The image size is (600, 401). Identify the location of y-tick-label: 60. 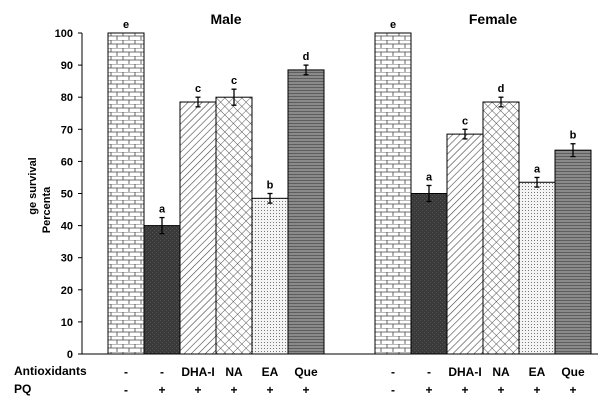
(67, 162).